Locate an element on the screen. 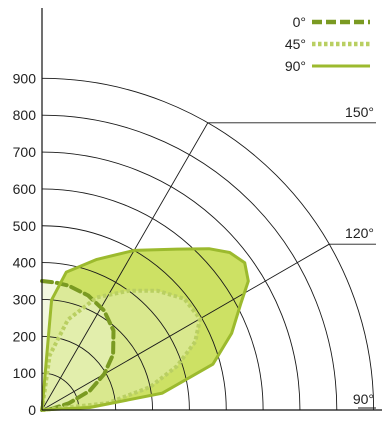 The image size is (384, 429). angle-label-2: 90° is located at coordinates (363, 399).